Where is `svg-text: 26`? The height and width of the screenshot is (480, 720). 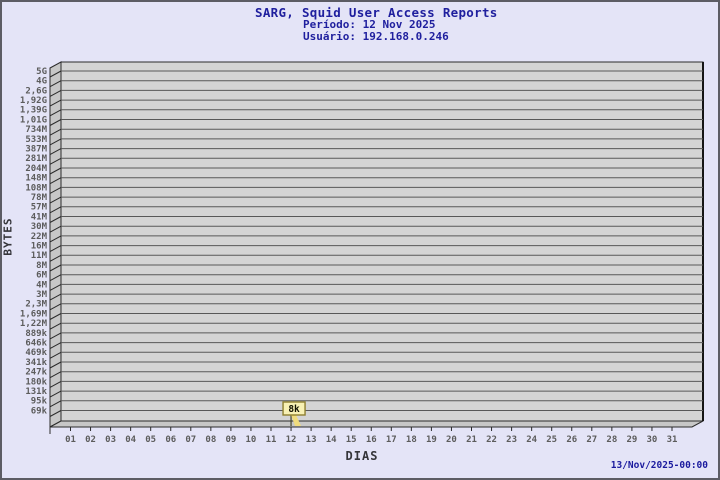
svg-text: 26 is located at coordinates (571, 440).